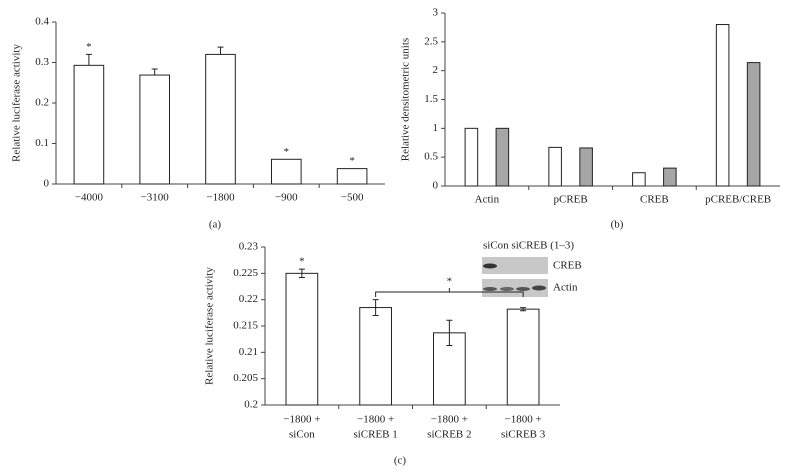  I want to click on y-tick-label: 3, so click(436, 13).